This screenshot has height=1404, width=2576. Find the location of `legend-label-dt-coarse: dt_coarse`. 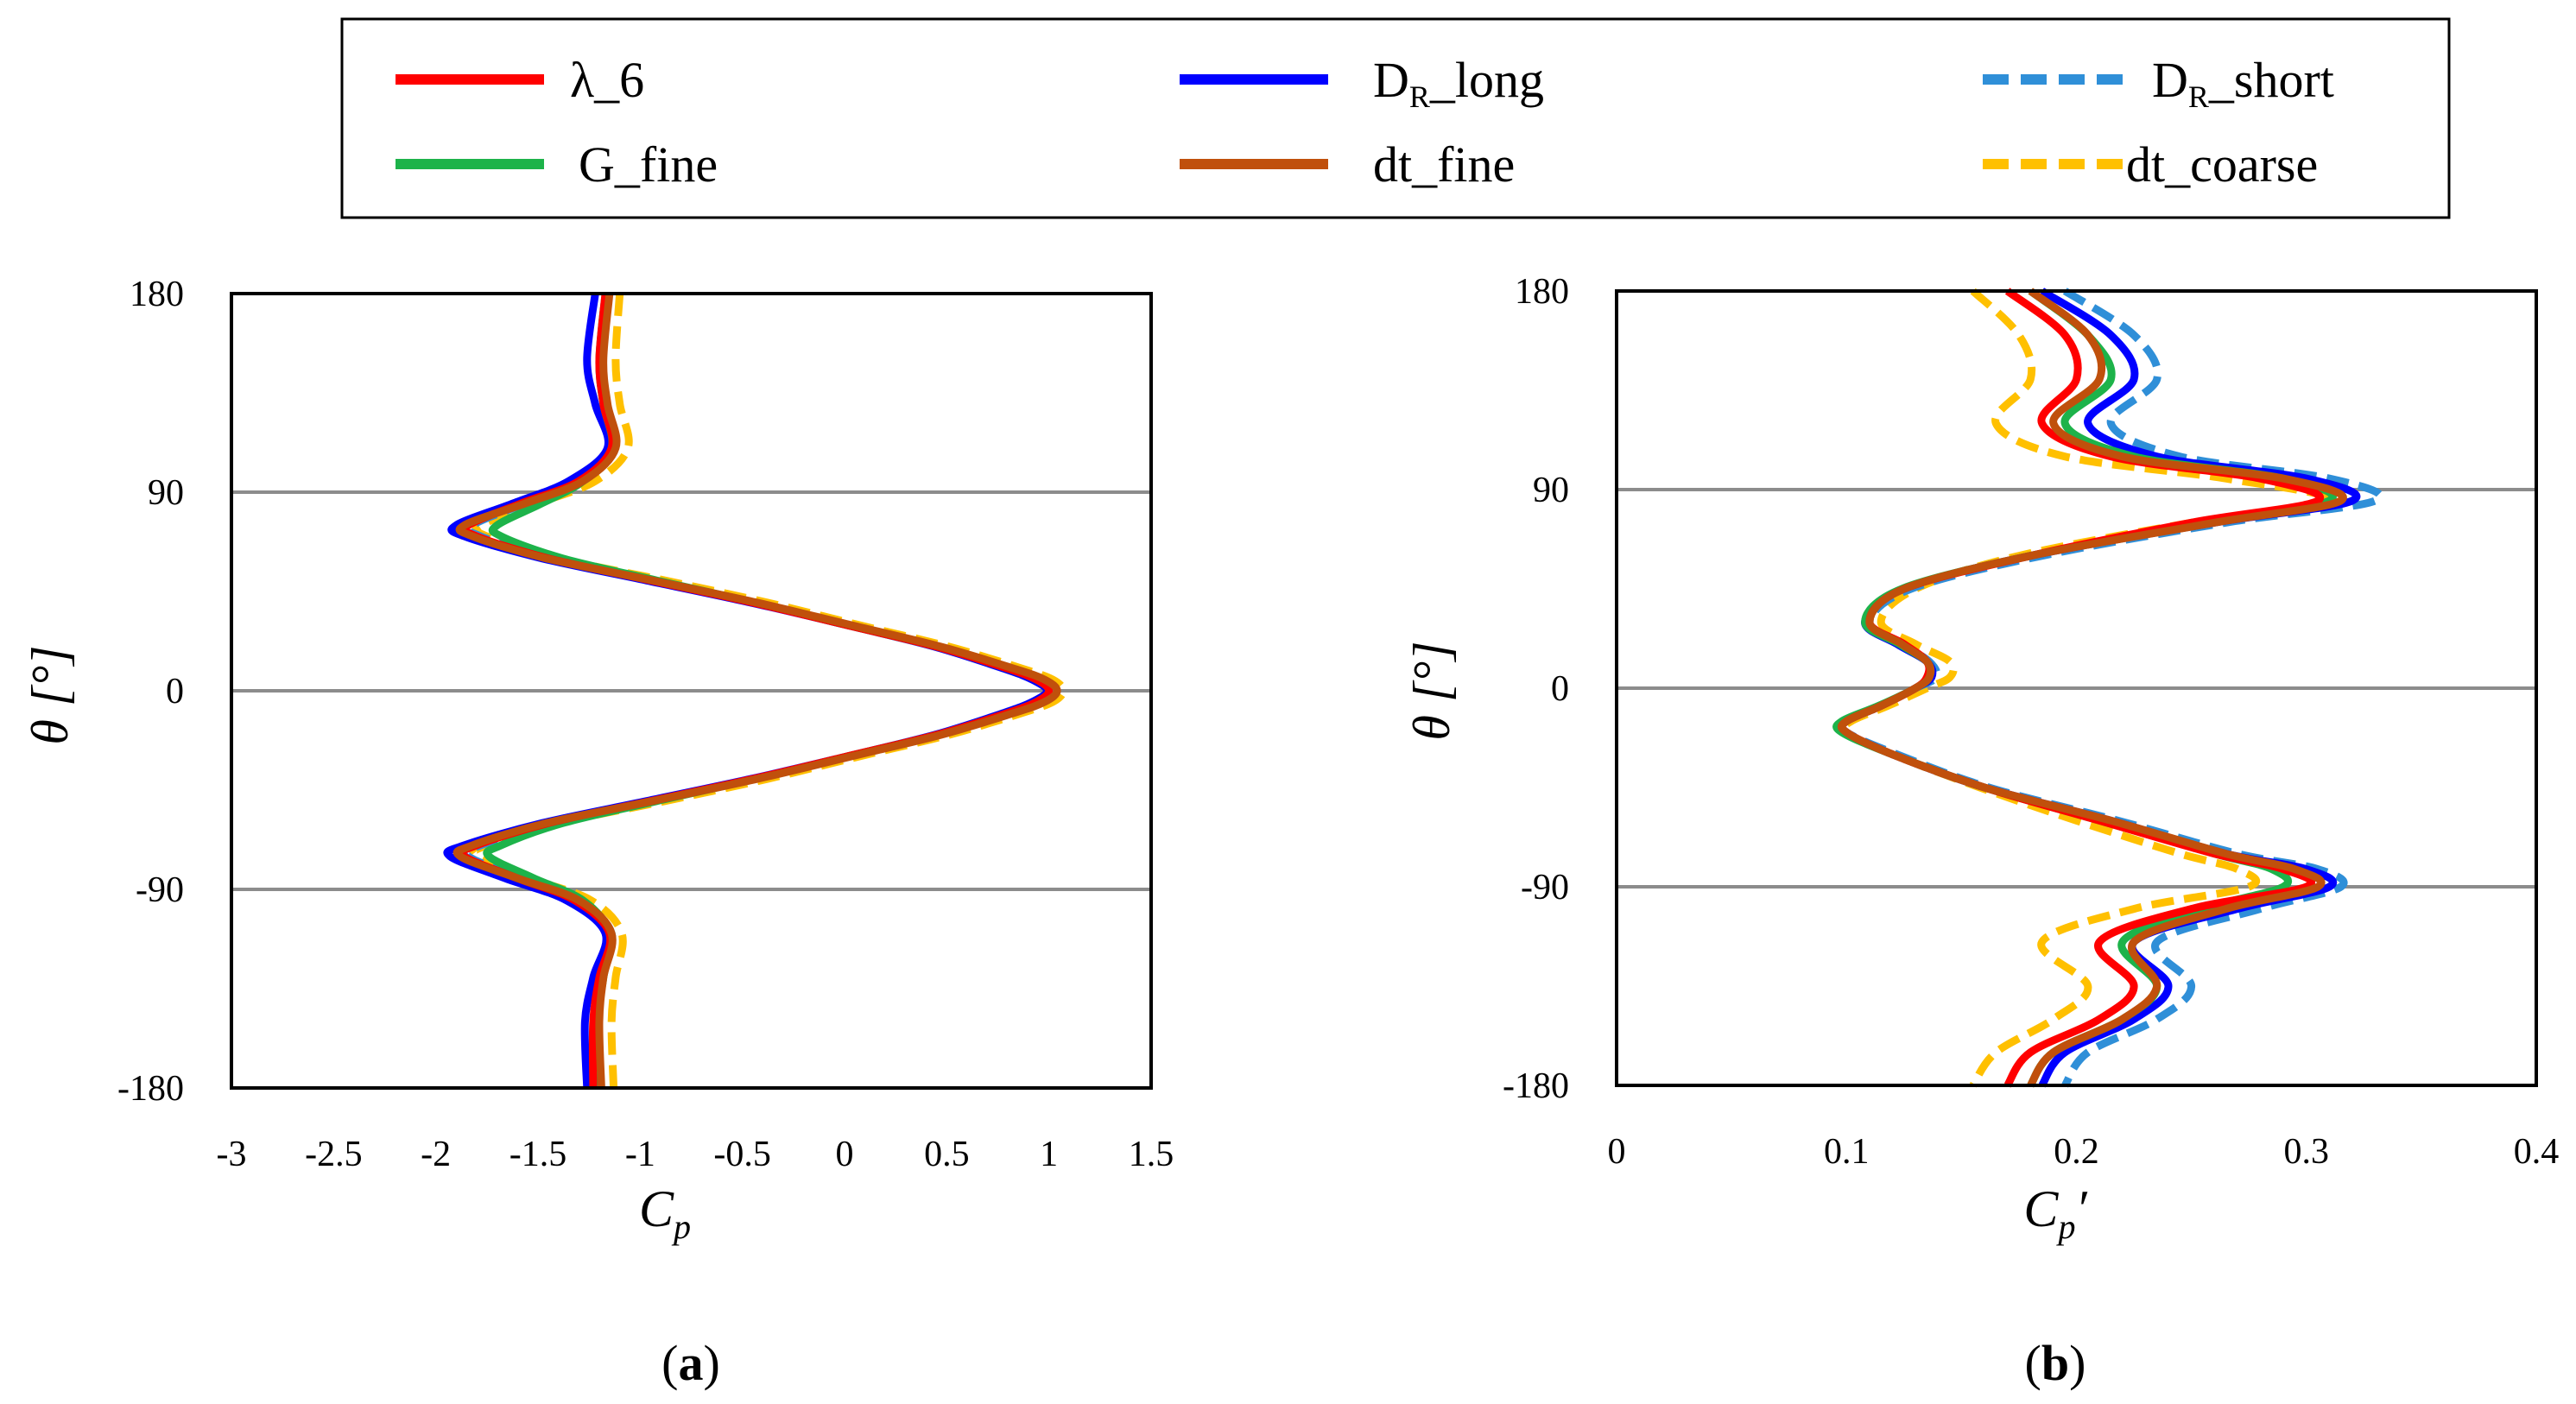

legend-label-dt-coarse: dt_coarse is located at coordinates (2222, 164).